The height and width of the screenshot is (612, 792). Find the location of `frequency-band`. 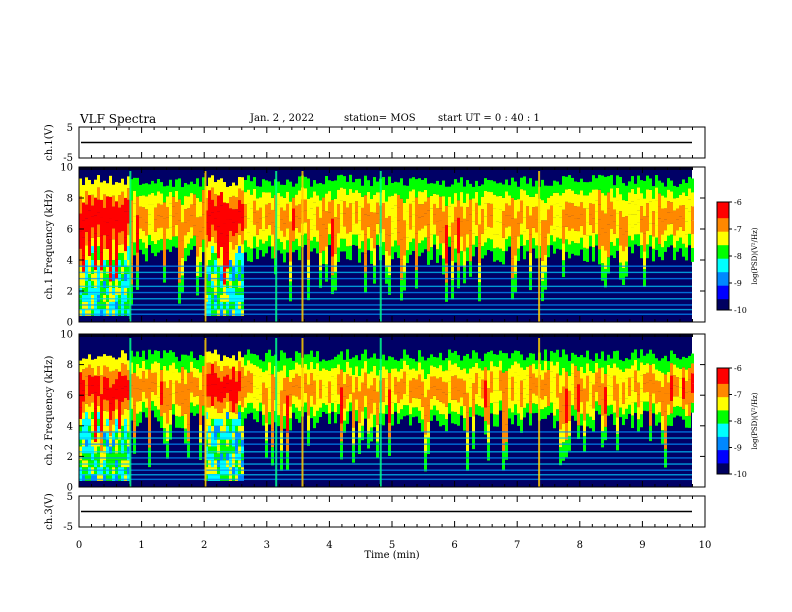

frequency-band is located at coordinates (385, 479).